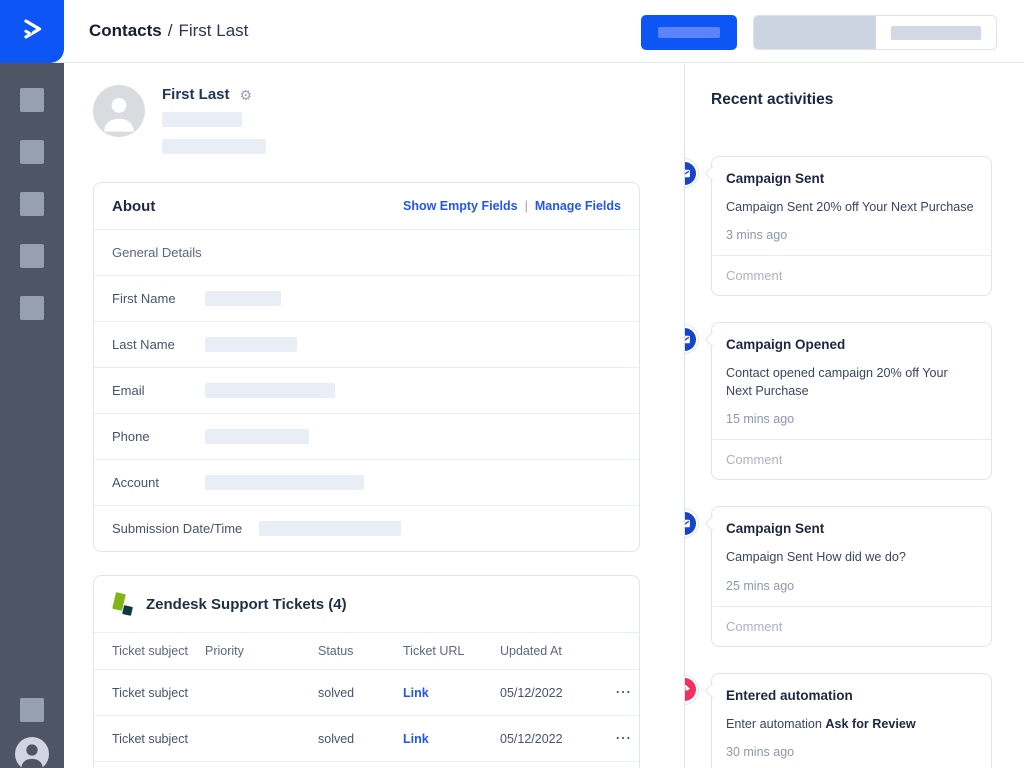  I want to click on col-ticket-subject: Ticket subject, so click(150, 651).